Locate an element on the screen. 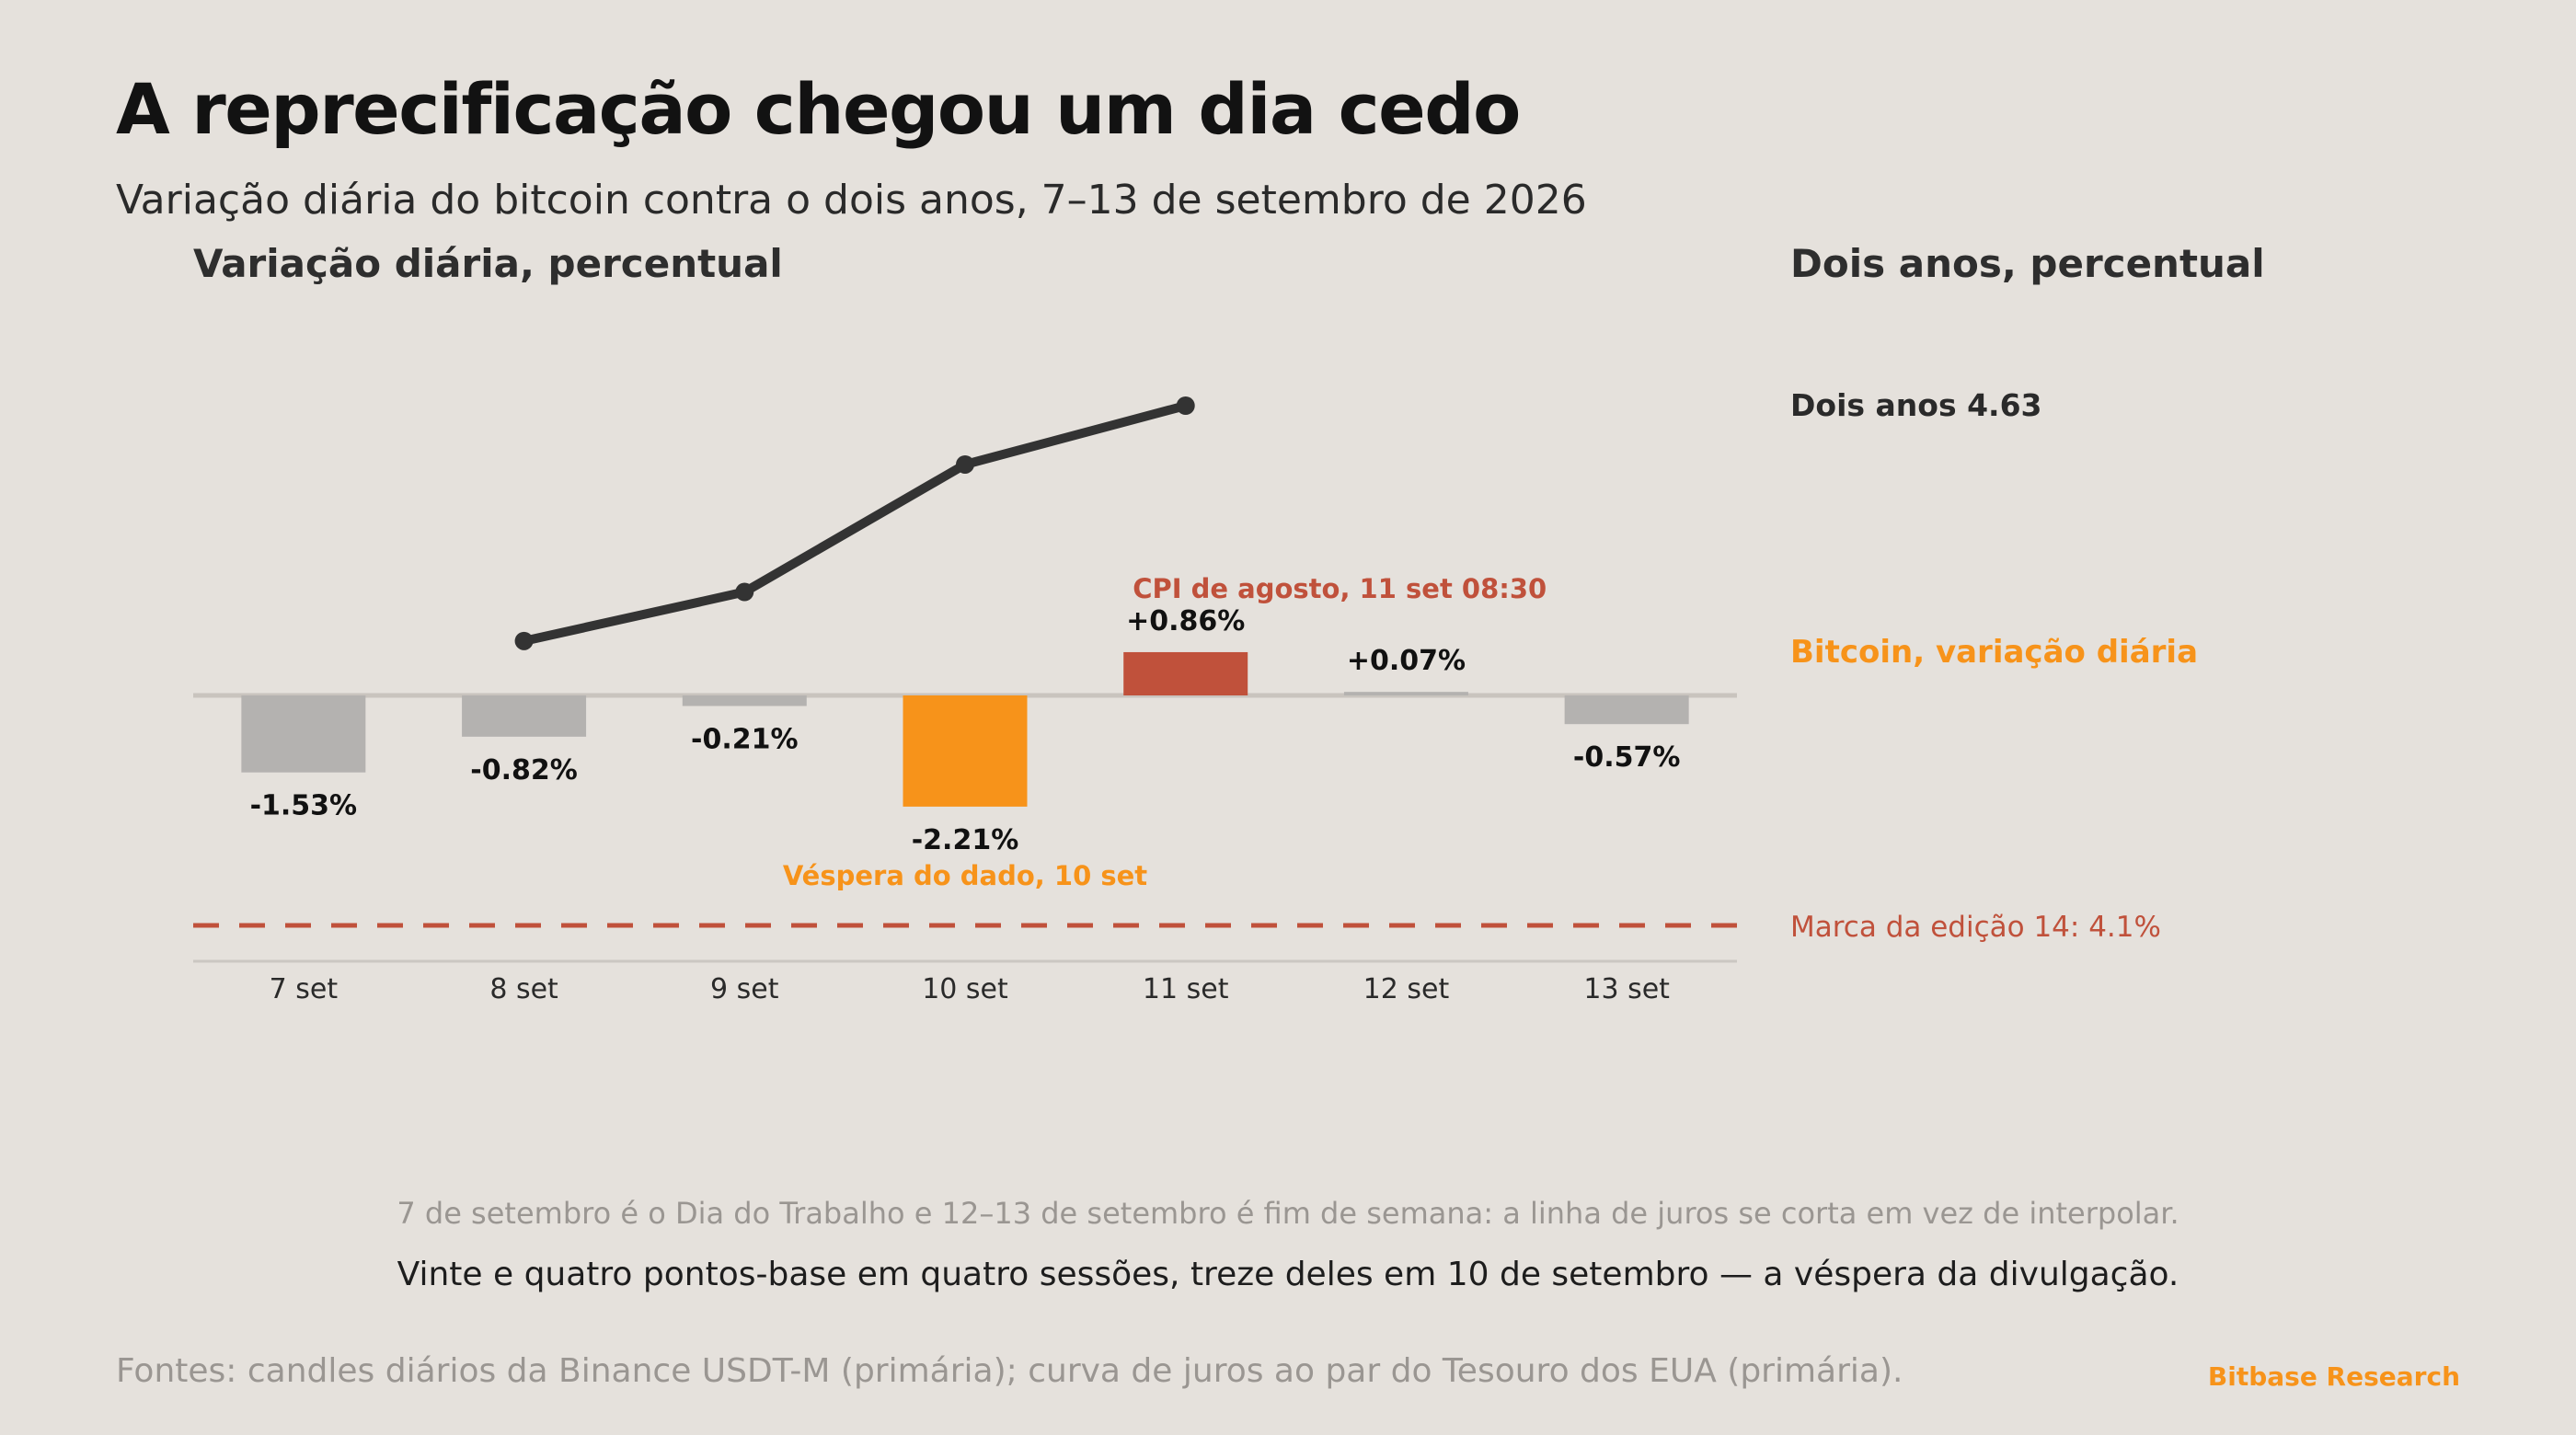 Image resolution: width=2576 pixels, height=1435 pixels. two-year-line is located at coordinates (854, 523).